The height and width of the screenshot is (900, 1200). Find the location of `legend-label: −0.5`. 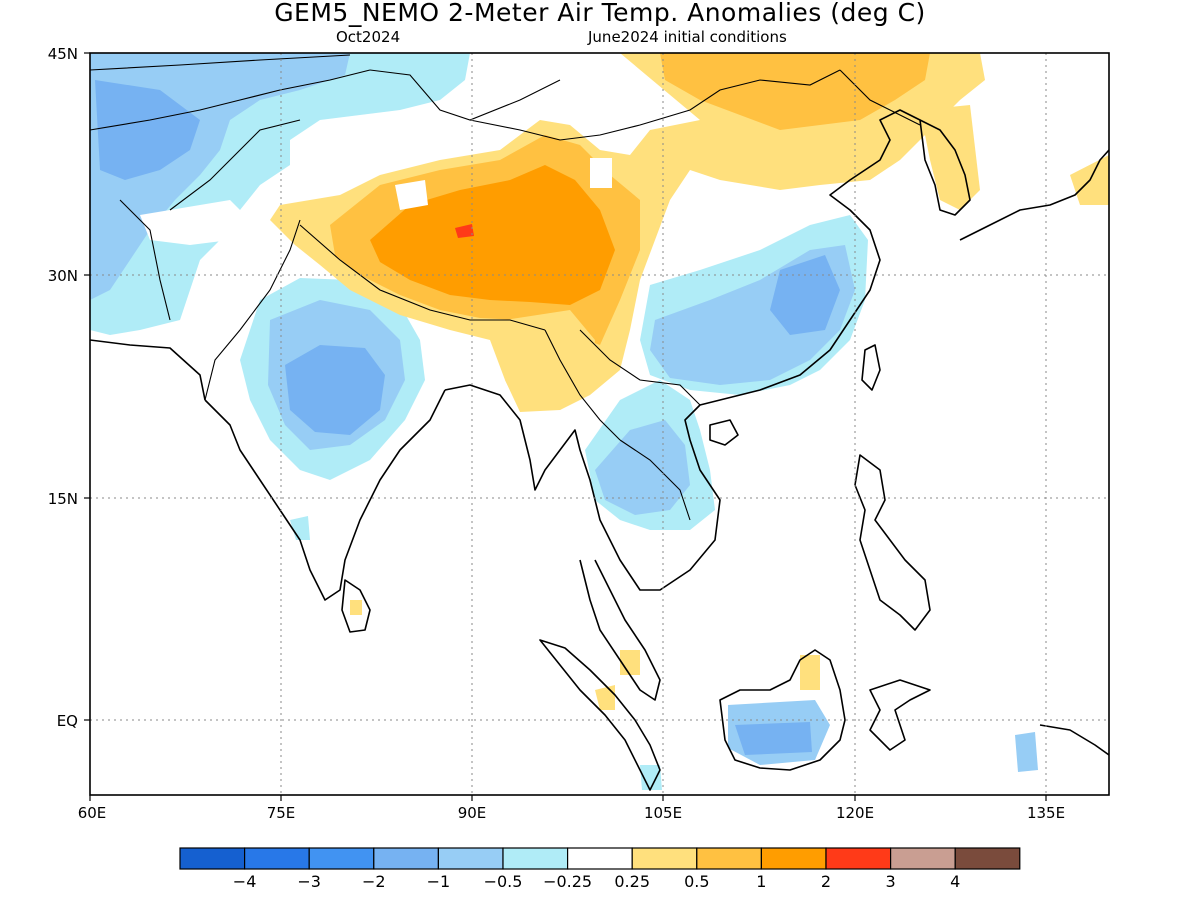

legend-label: −0.5 is located at coordinates (503, 881).